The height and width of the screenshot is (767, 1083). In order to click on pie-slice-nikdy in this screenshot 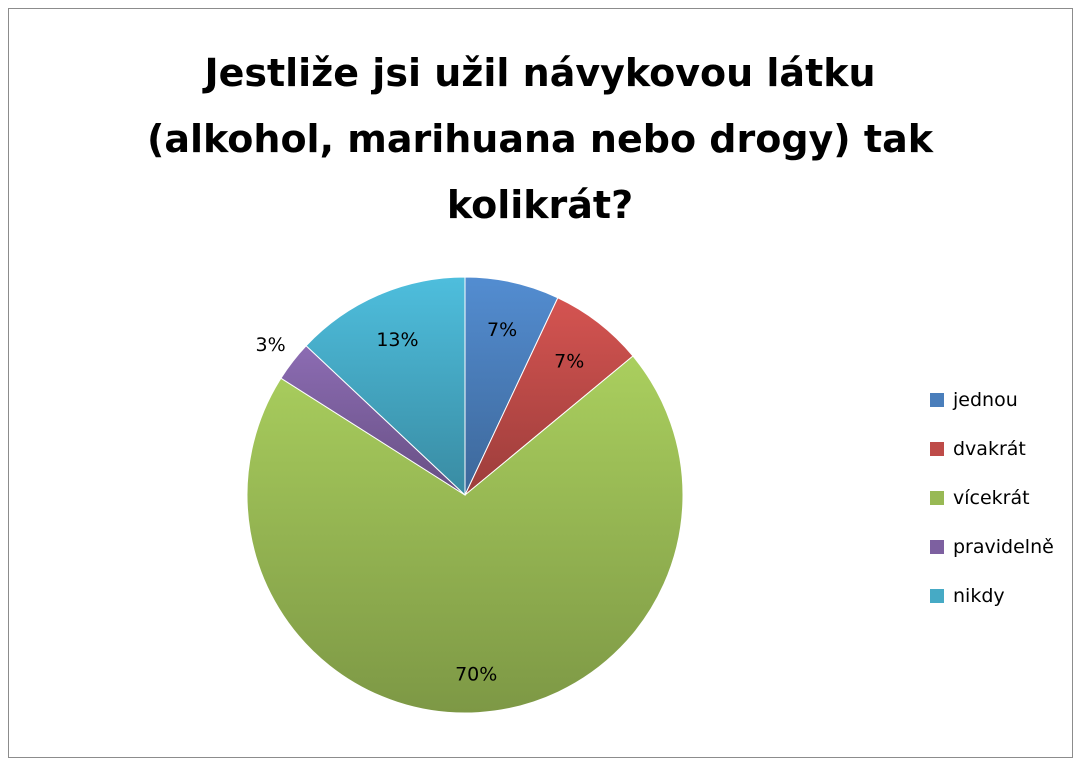, I will do `click(385, 386)`.